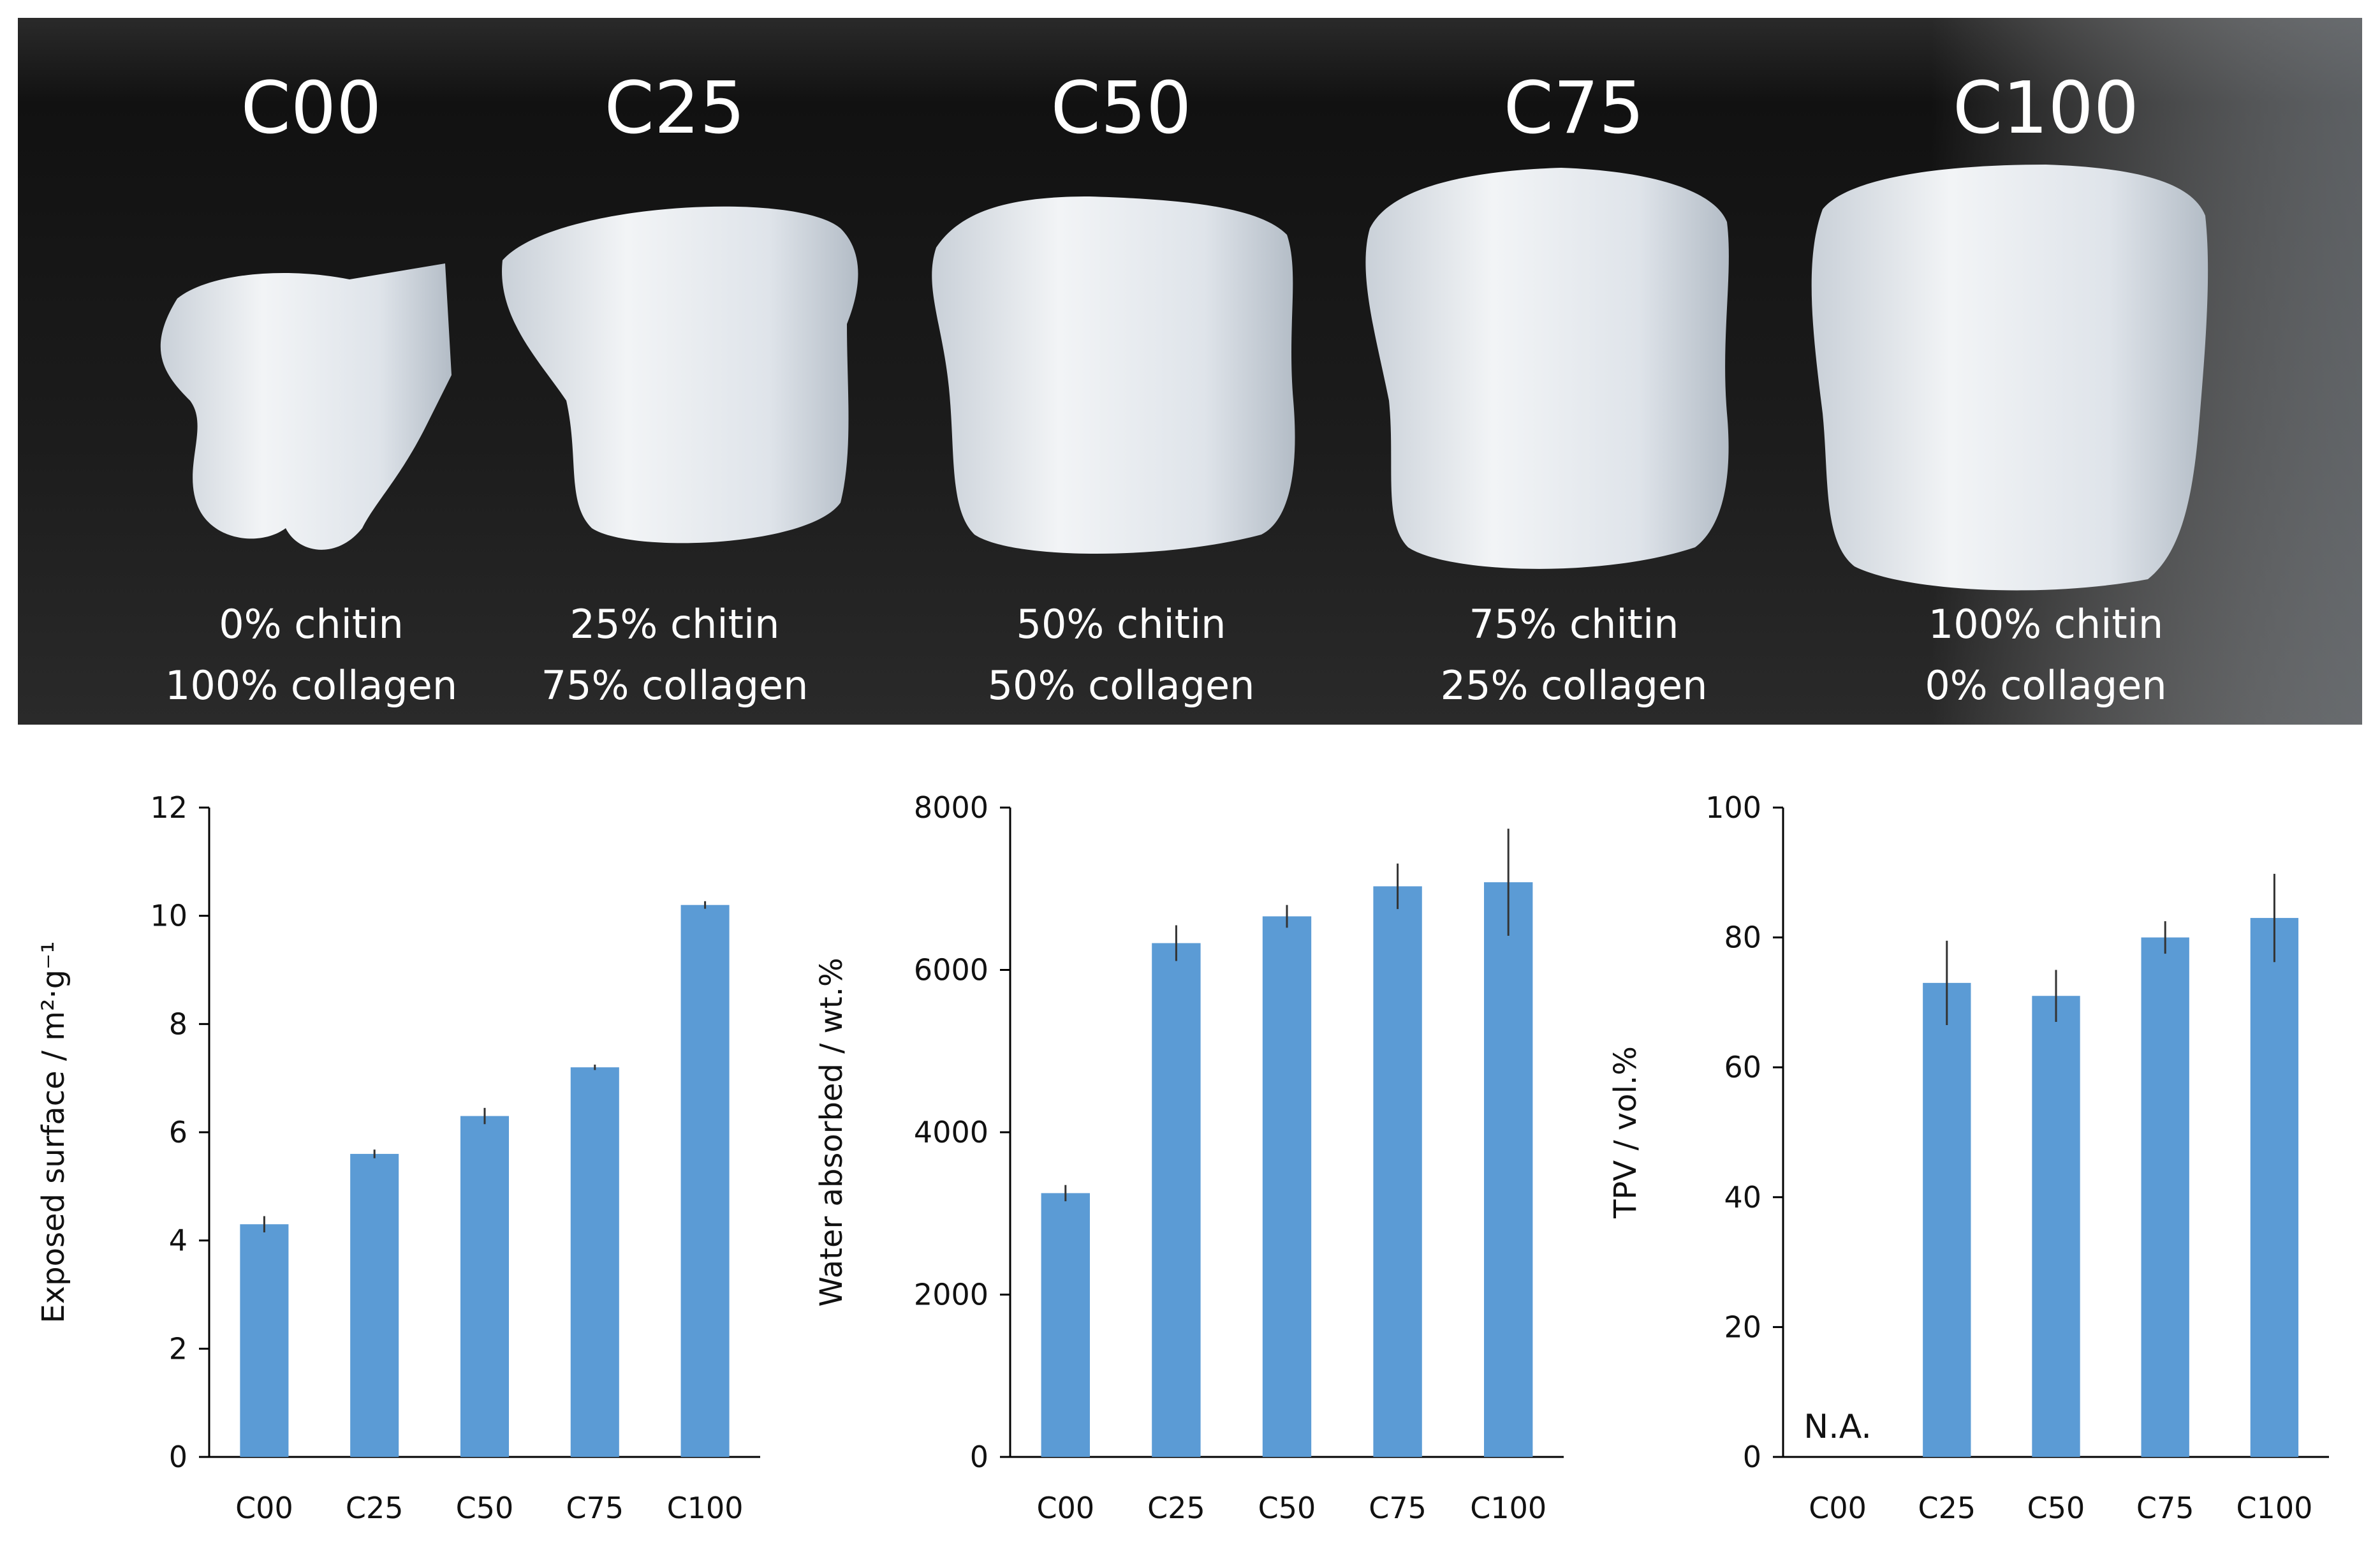 Image resolution: width=2380 pixels, height=1559 pixels. Describe the element at coordinates (951, 1295) in the screenshot. I see `y-tick-label: 2000` at that location.